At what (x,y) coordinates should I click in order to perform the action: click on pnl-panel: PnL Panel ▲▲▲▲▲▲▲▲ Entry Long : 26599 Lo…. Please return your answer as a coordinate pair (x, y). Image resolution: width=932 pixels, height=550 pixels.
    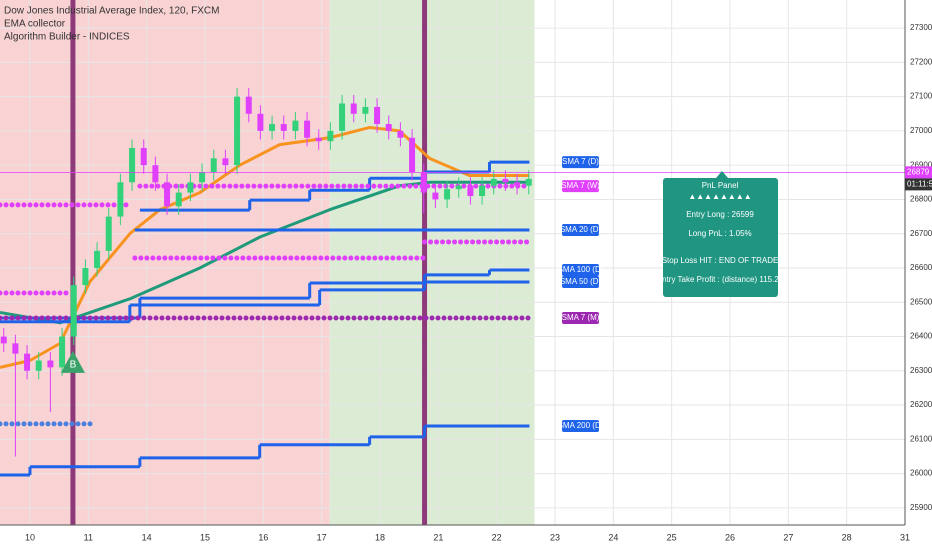
    Looking at the image, I should click on (720, 234).